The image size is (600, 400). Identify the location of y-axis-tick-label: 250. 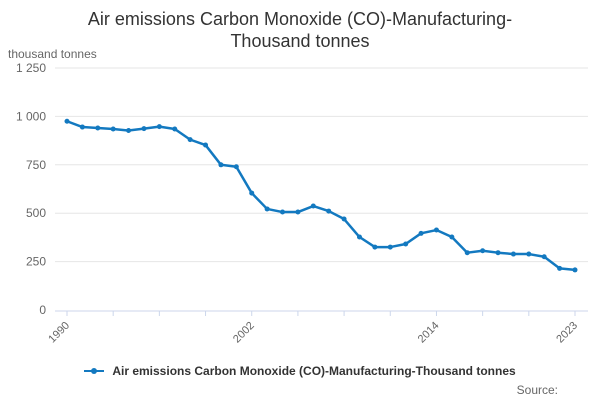
(36, 262).